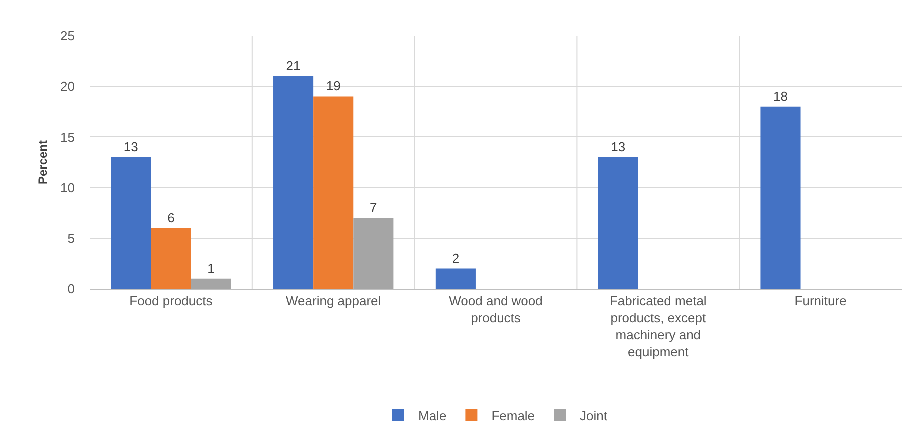 This screenshot has width=909, height=438. I want to click on legend-label: Male, so click(432, 416).